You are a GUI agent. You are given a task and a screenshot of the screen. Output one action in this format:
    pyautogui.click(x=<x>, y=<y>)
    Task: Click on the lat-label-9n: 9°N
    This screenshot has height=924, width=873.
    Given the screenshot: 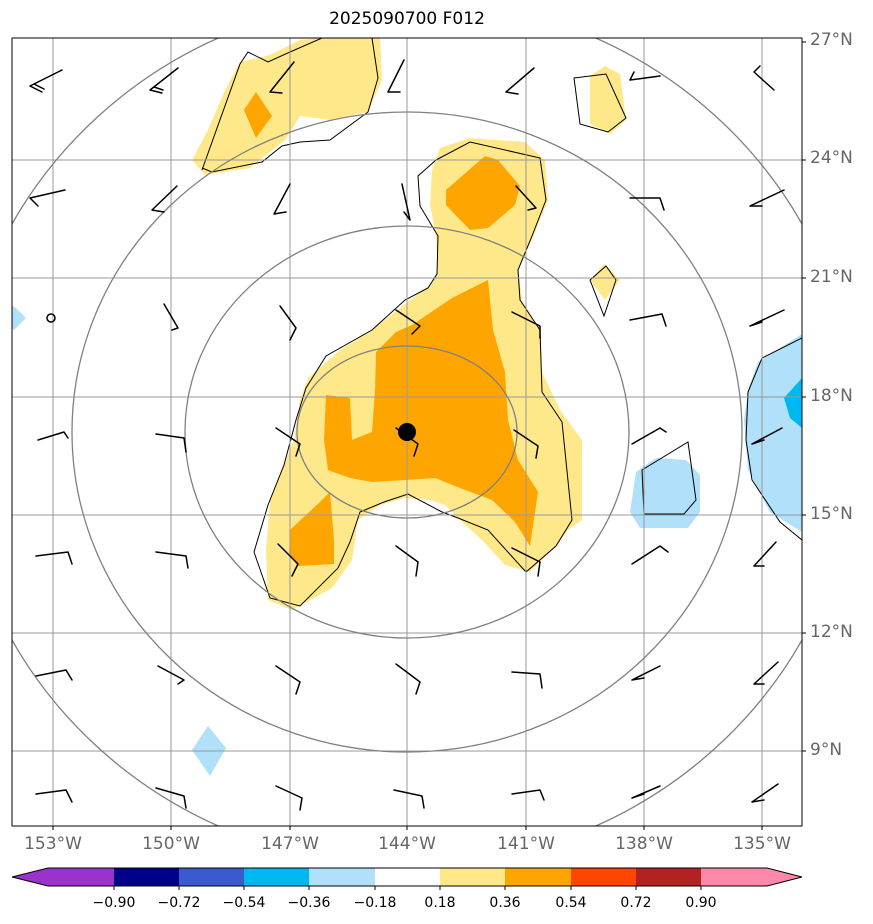 What is the action you would take?
    pyautogui.click(x=826, y=750)
    